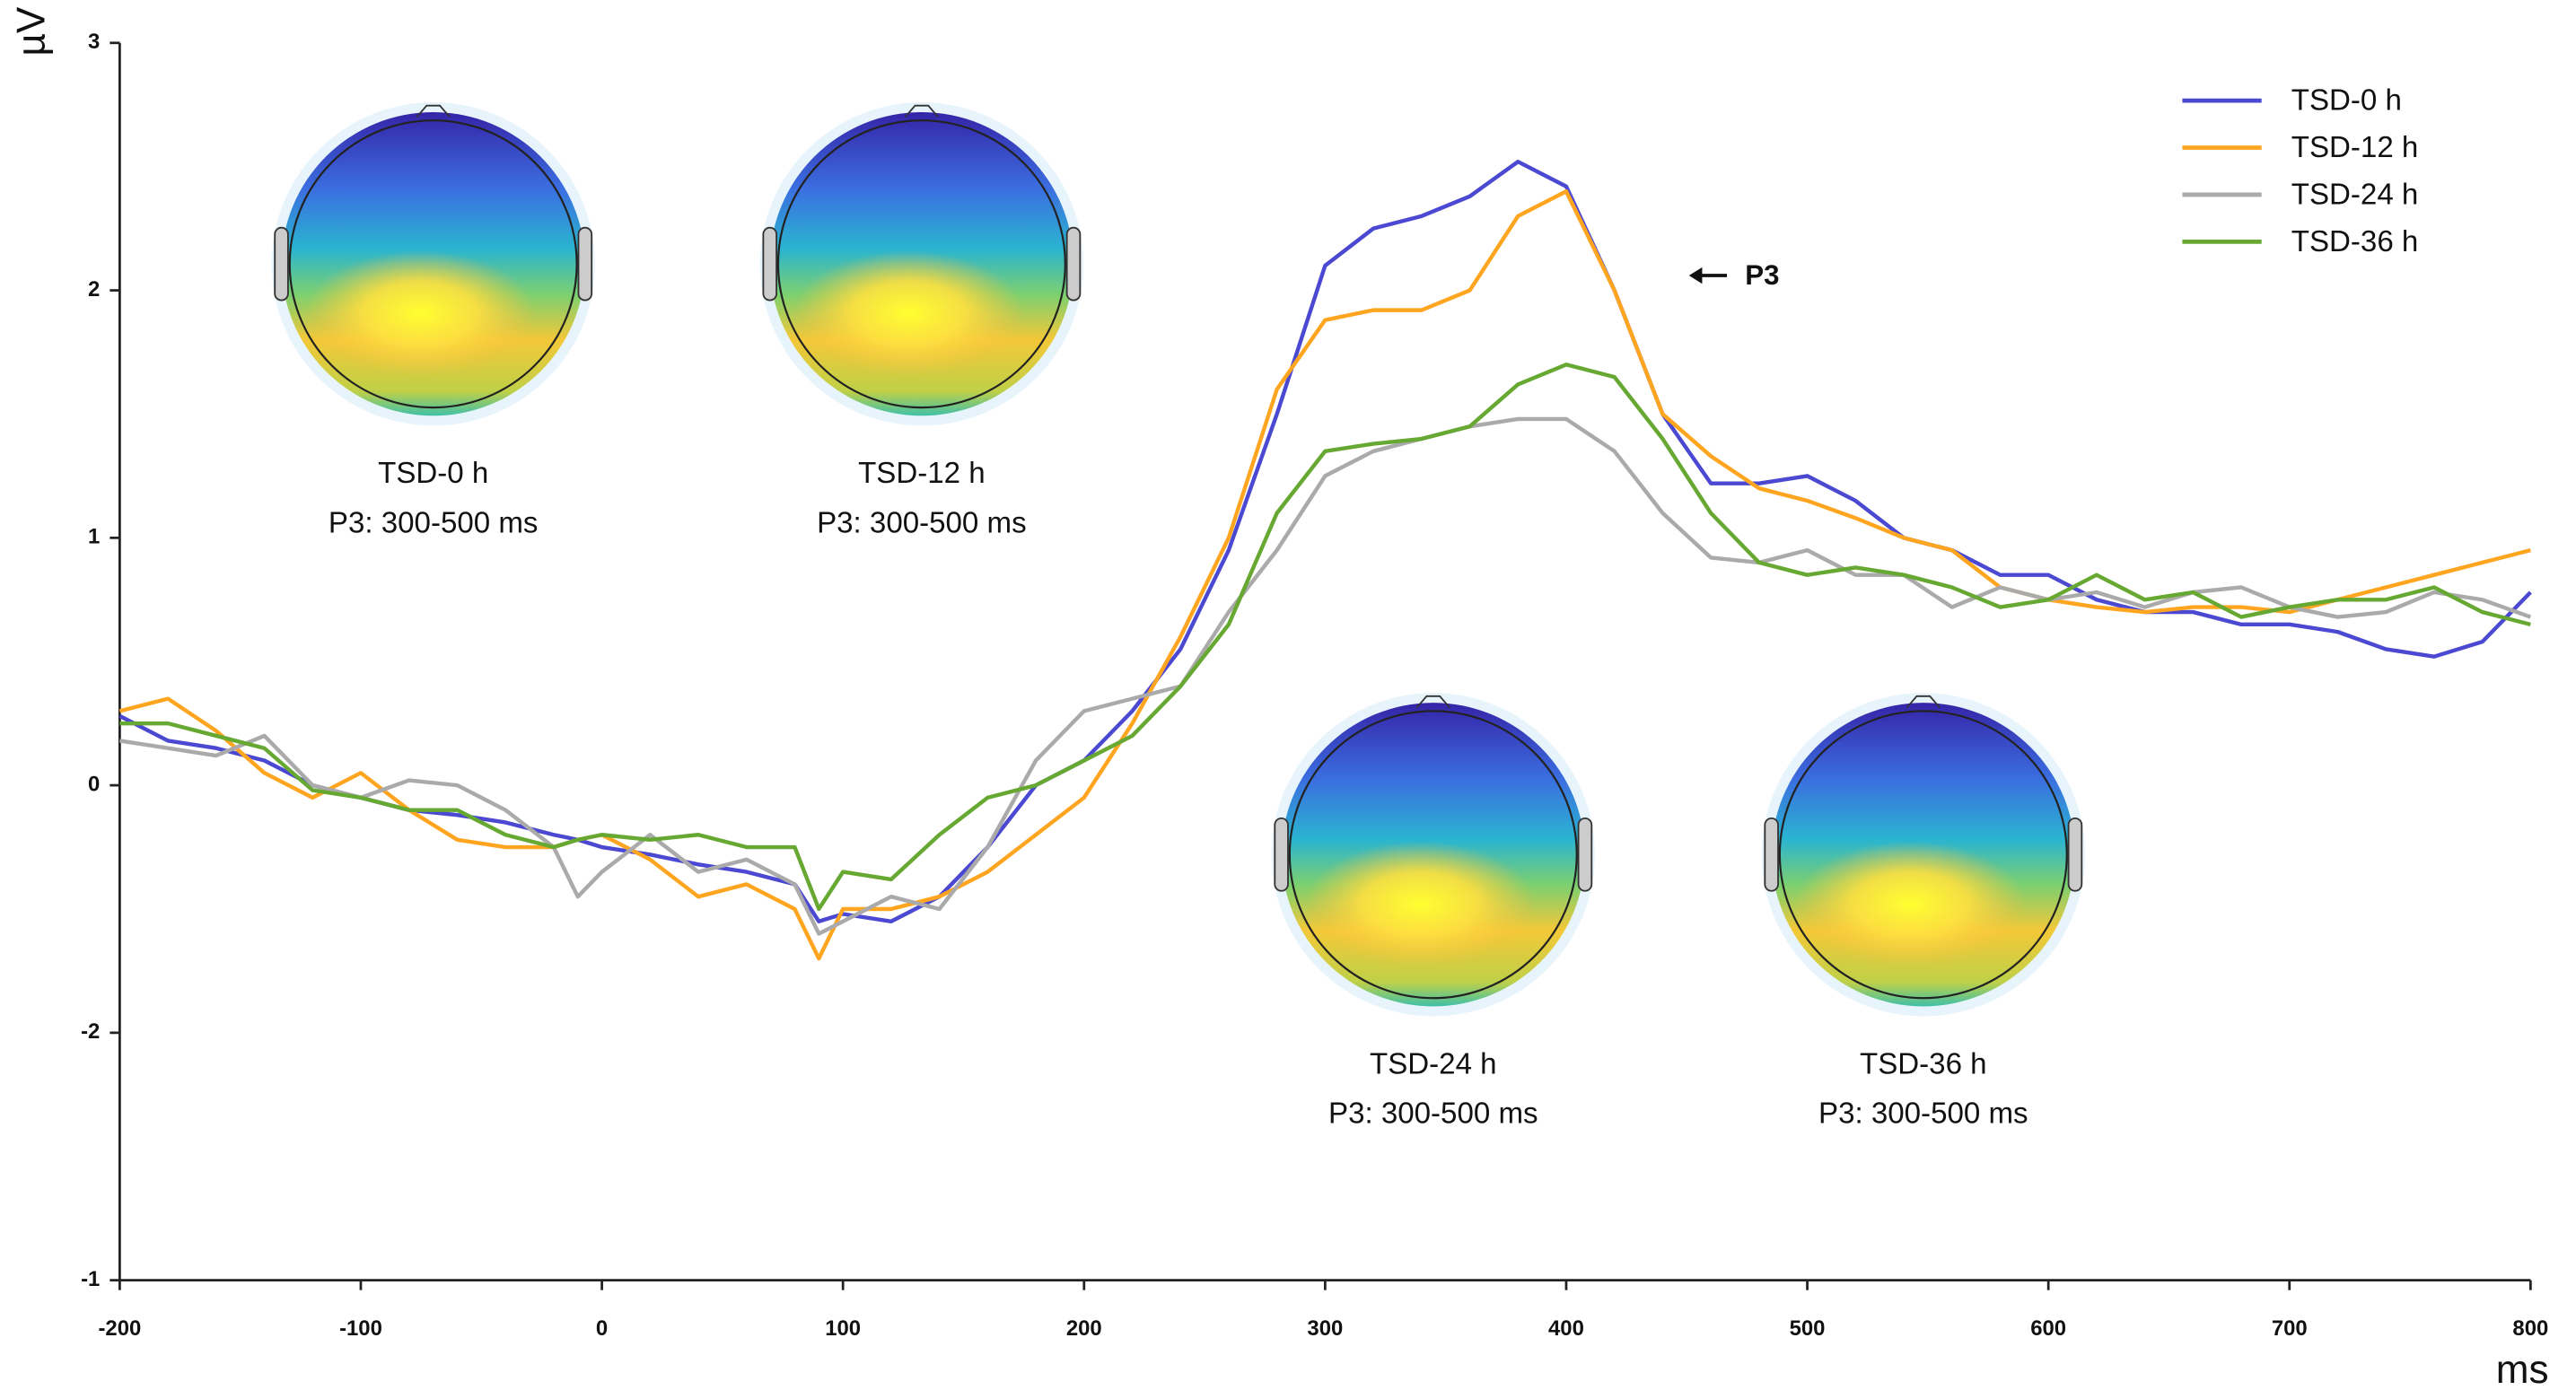 This screenshot has height=1399, width=2576. Describe the element at coordinates (433, 474) in the screenshot. I see `topomap-label: TSD-0 h` at that location.